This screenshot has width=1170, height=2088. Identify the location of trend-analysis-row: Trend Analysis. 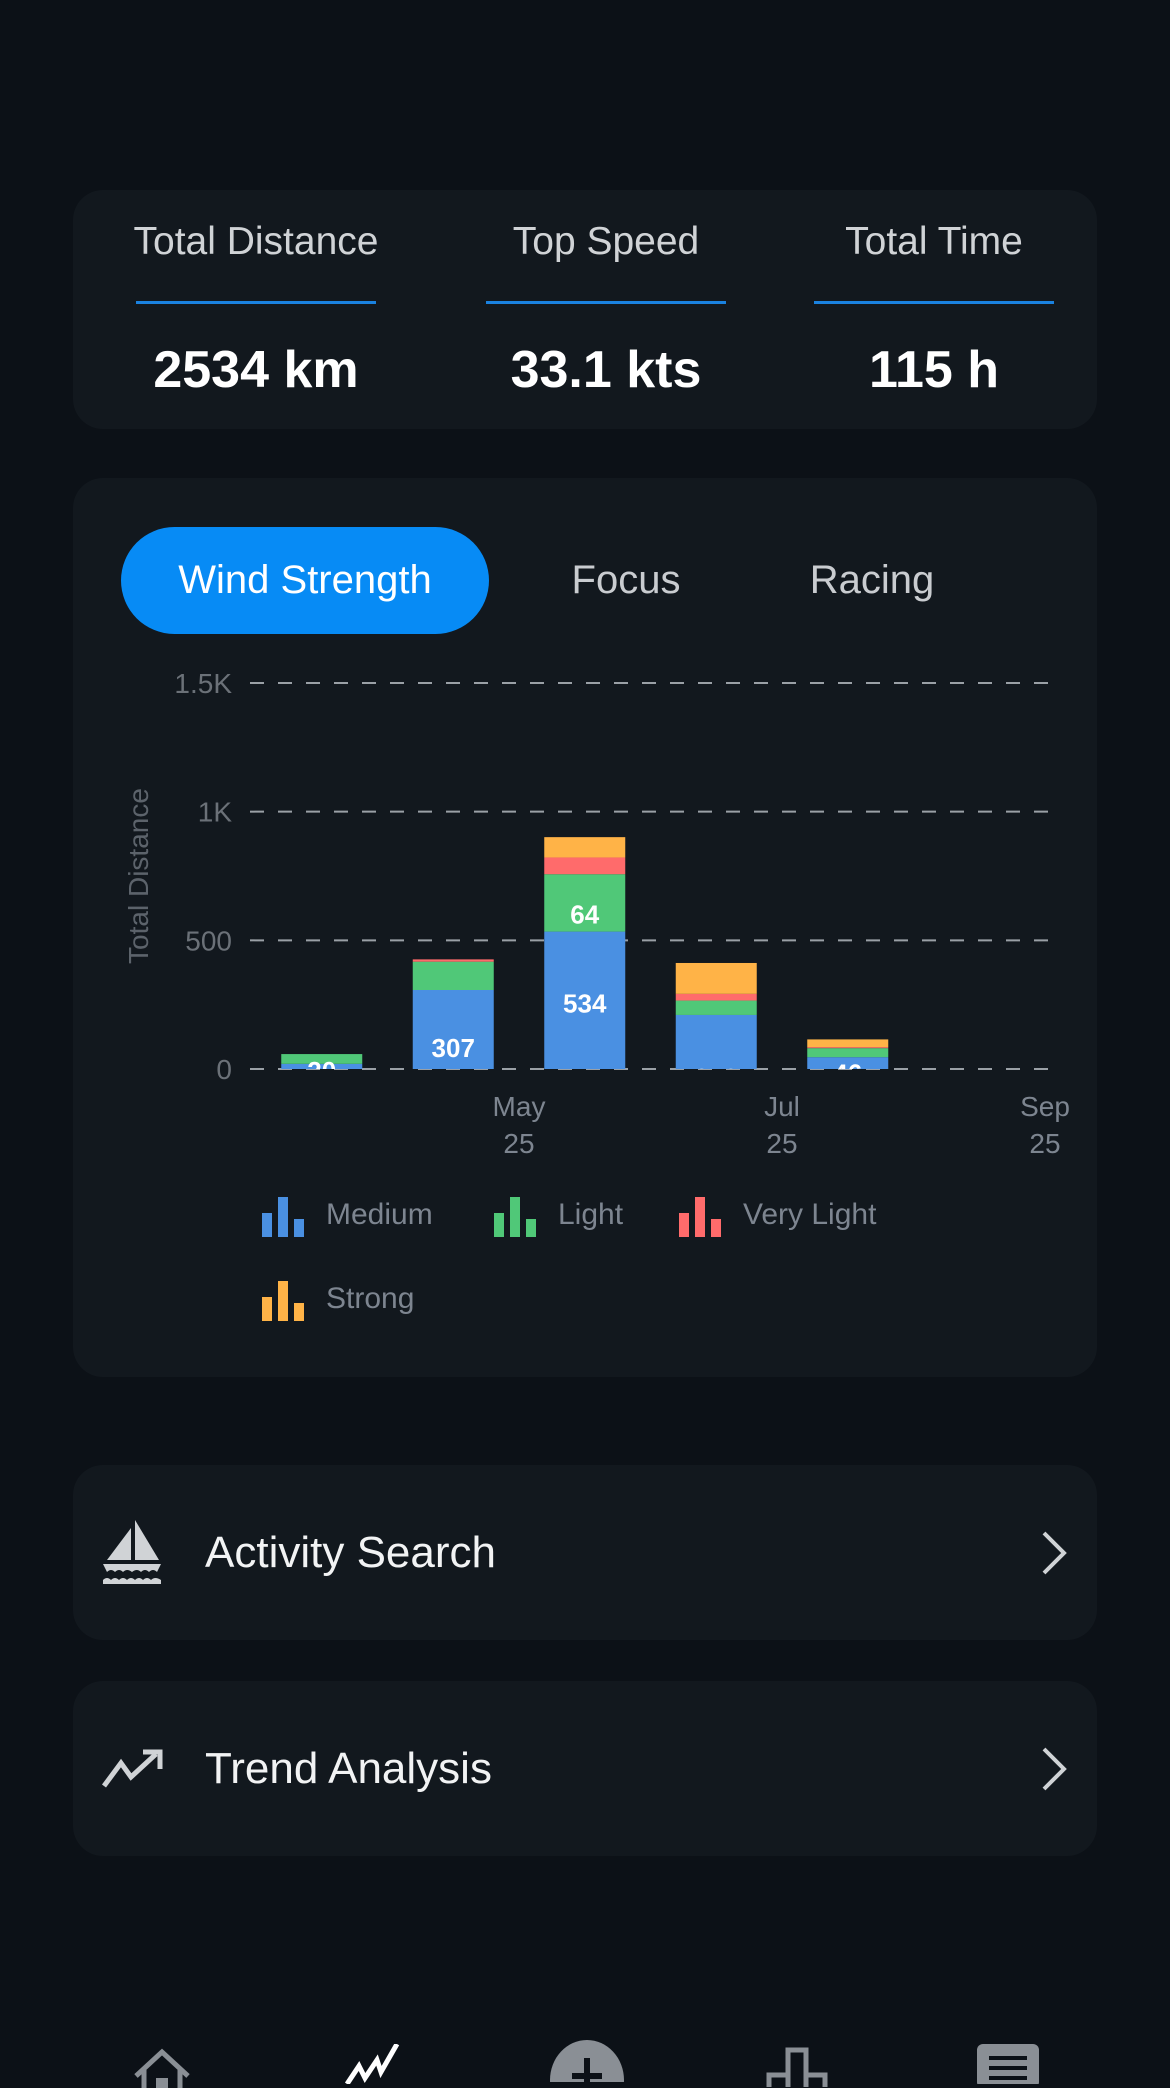
(585, 1768).